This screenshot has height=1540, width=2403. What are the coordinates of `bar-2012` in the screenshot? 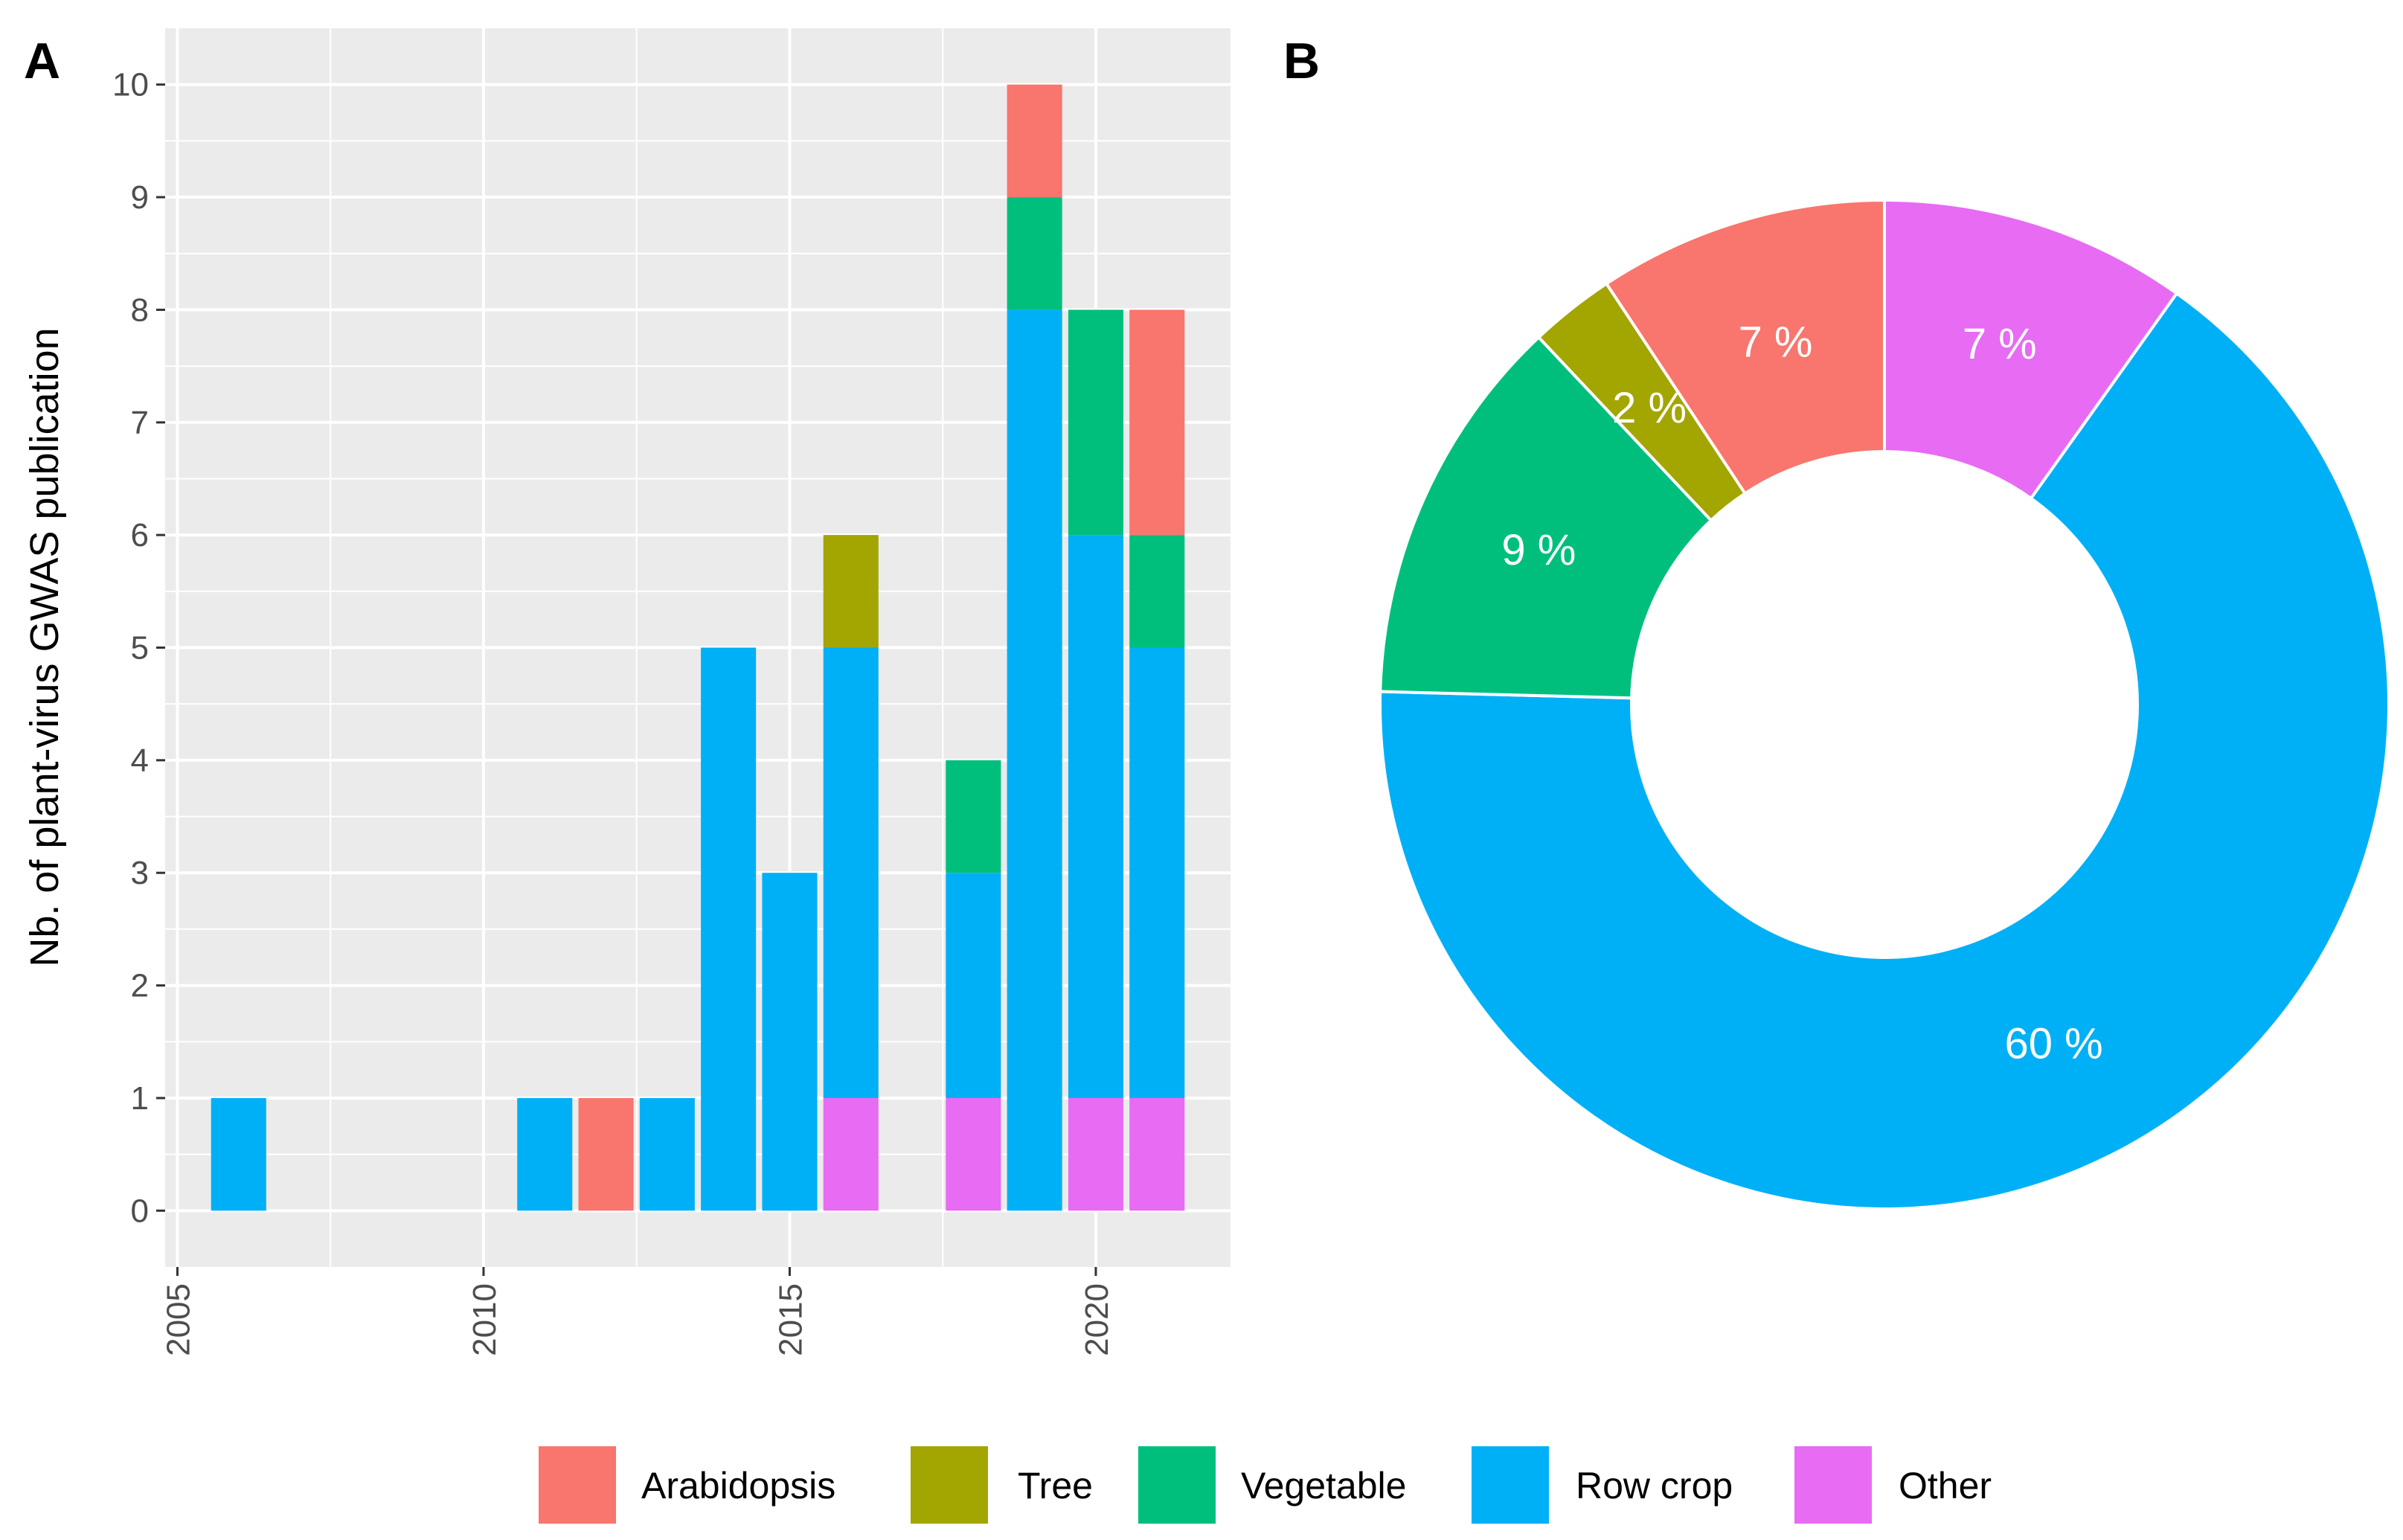 It's located at (606, 1154).